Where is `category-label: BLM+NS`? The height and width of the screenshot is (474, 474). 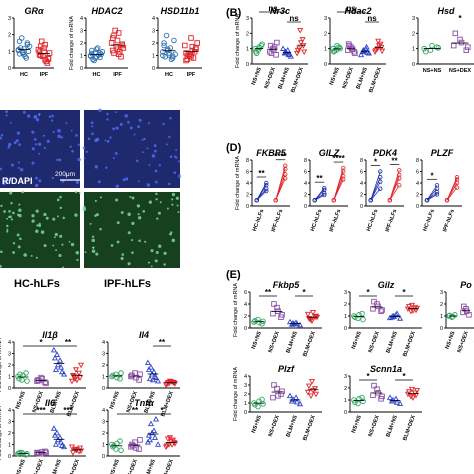
category-label: BLM+NS is located at coordinates (56, 466).